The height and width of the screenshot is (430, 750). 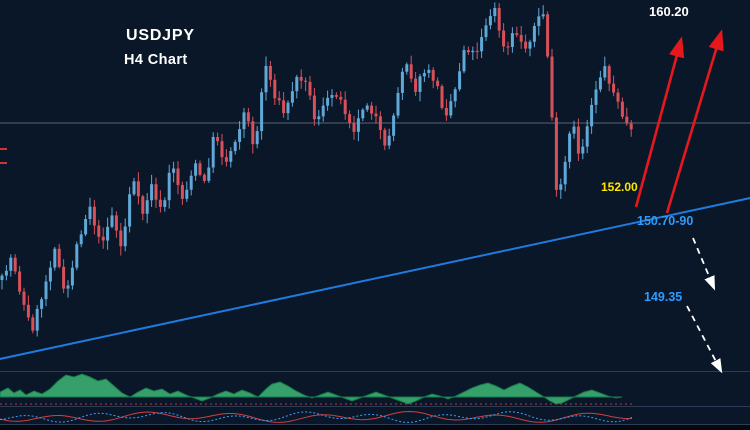 What do you see at coordinates (665, 221) in the screenshot?
I see `trendline-zone-price-label: 150.70-90` at bounding box center [665, 221].